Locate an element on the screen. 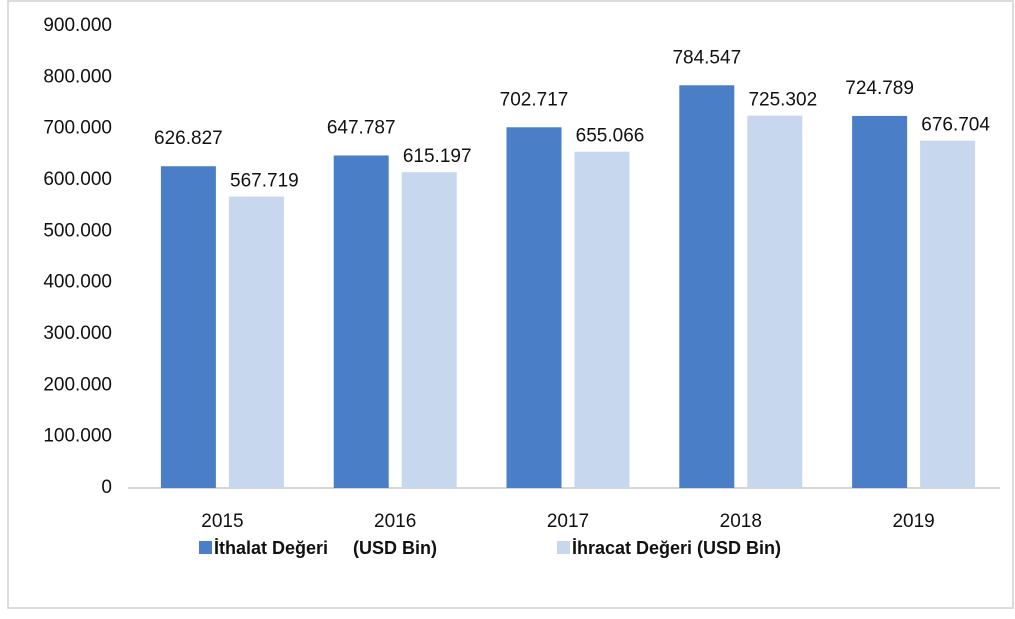 The width and height of the screenshot is (1015, 619). data-label: 626.827 is located at coordinates (188, 138).